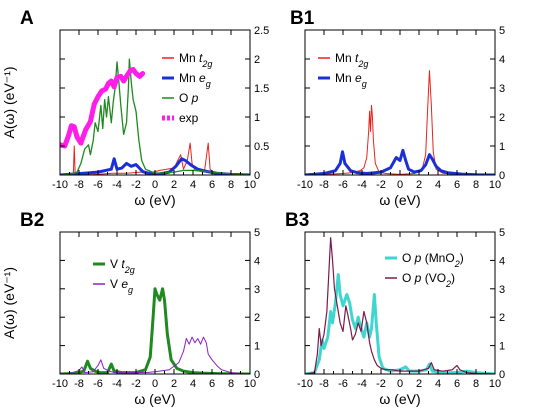 The height and width of the screenshot is (416, 538). Describe the element at coordinates (433, 260) in the screenshot. I see `legend-label: O p (MnO2)` at that location.